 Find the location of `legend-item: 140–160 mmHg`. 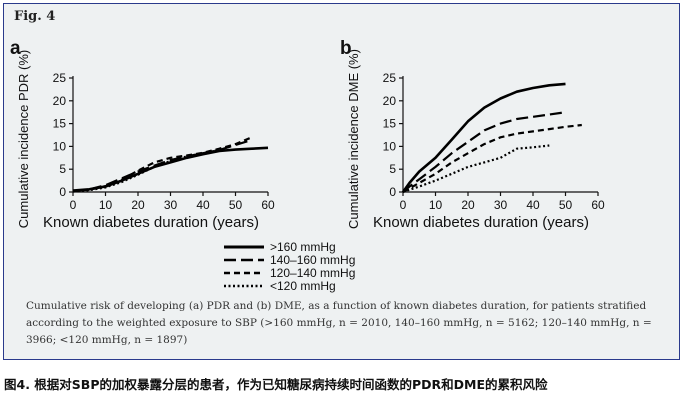

legend-item: 140–160 mmHg is located at coordinates (289, 259).